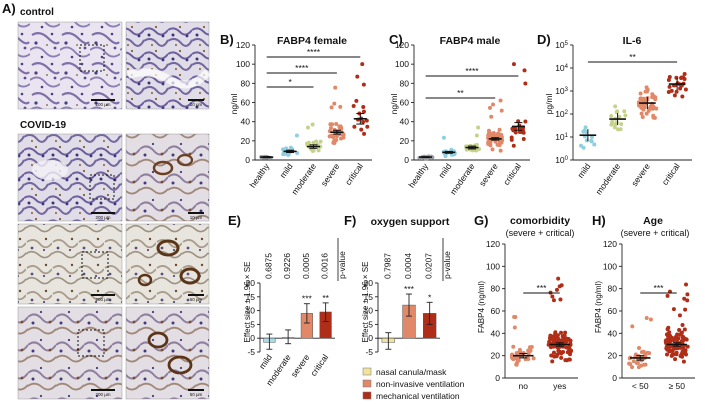 The height and width of the screenshot is (405, 705). What do you see at coordinates (314, 52) in the screenshot?
I see `sig-label: ****` at bounding box center [314, 52].